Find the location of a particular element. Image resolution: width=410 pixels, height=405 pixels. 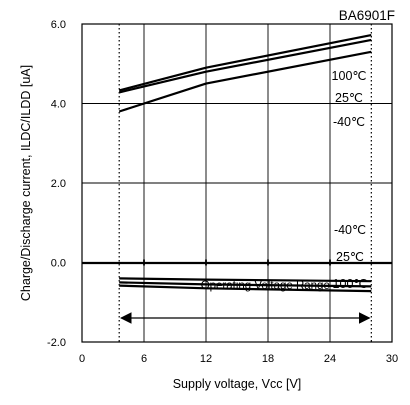

discharge-temp-label: 100℃ is located at coordinates (350, 284).